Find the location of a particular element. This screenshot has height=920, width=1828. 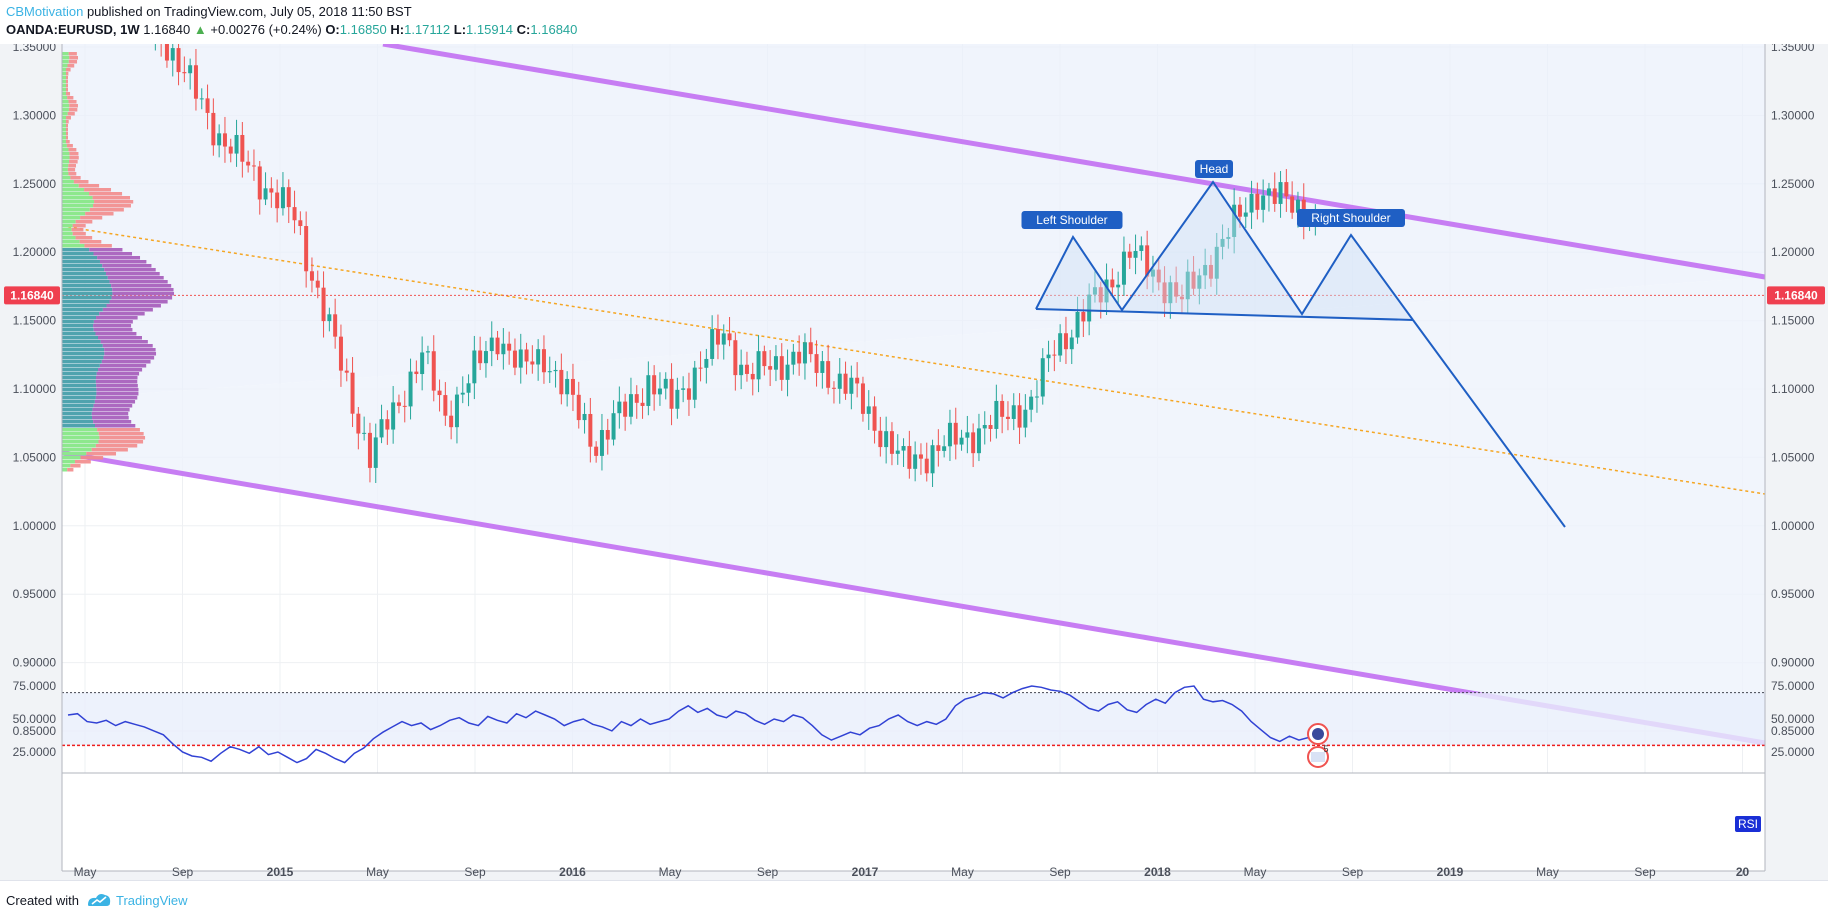

pattern-label-text: Head is located at coordinates (1214, 169).